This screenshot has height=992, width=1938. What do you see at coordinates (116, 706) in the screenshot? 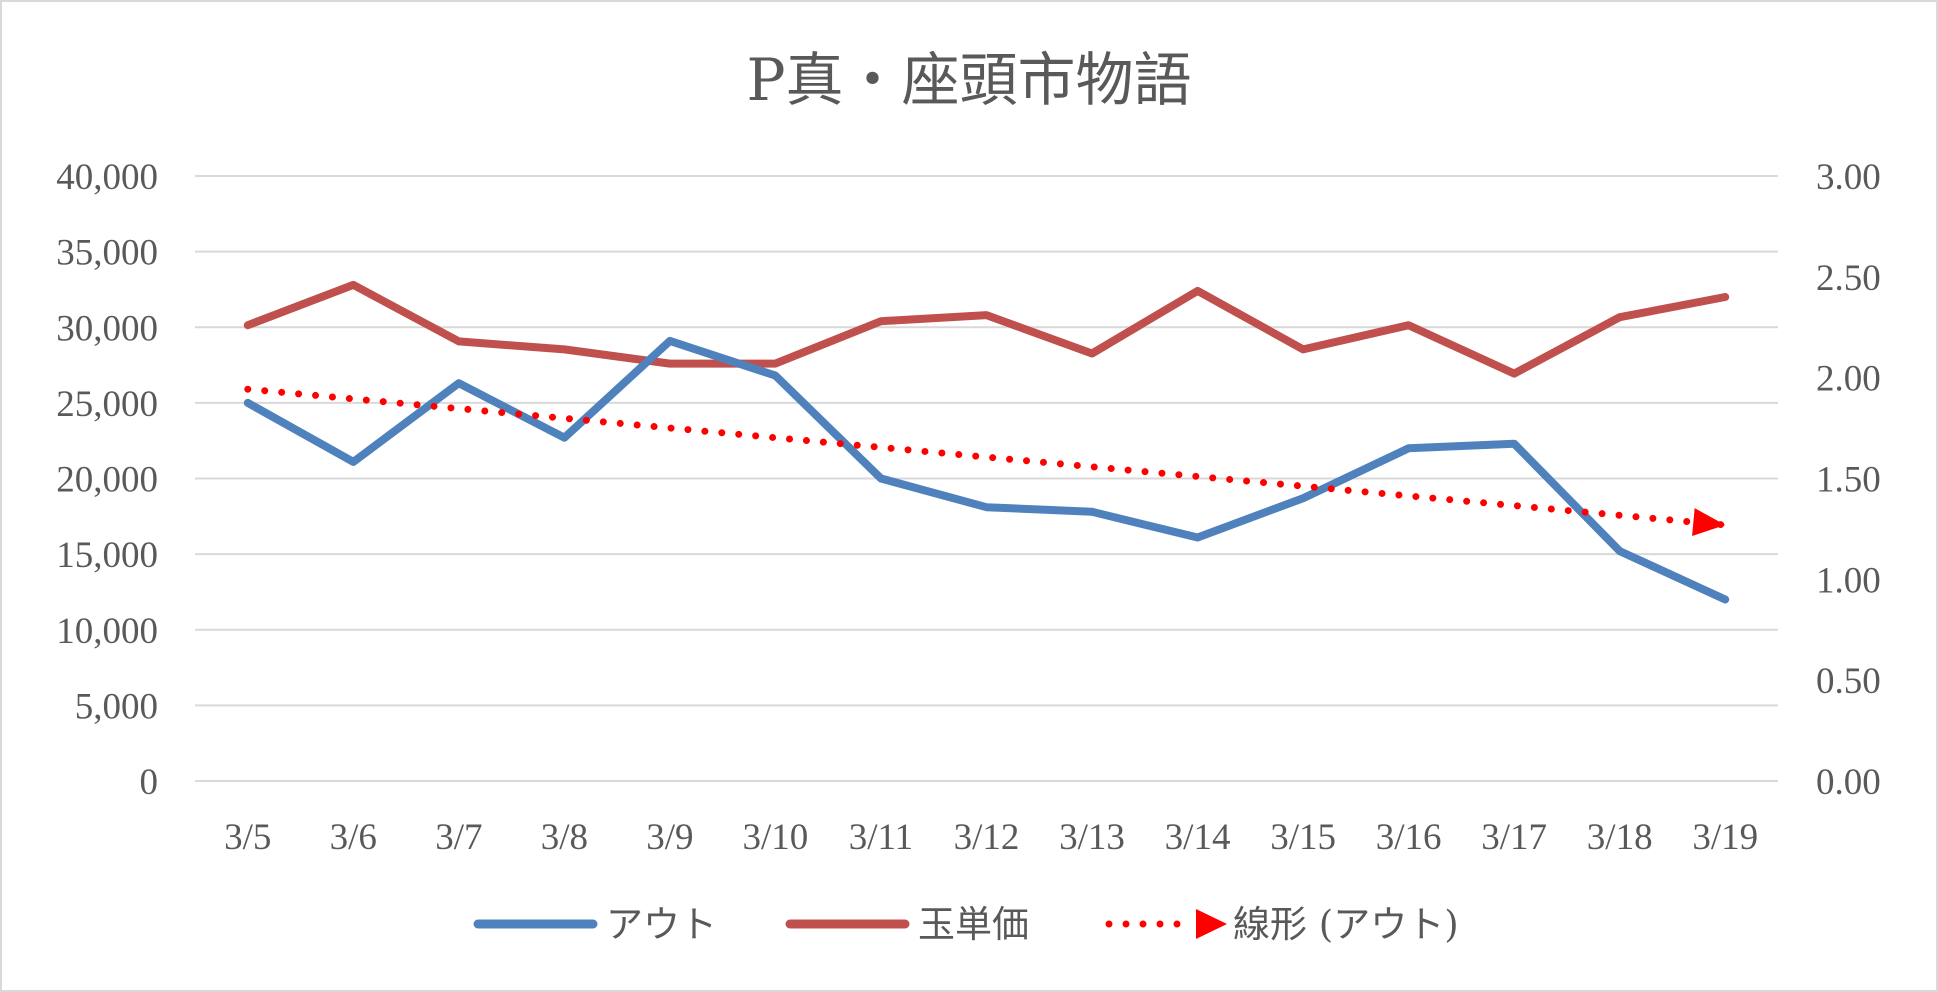
I see `left-tick-label: 5,000` at bounding box center [116, 706].